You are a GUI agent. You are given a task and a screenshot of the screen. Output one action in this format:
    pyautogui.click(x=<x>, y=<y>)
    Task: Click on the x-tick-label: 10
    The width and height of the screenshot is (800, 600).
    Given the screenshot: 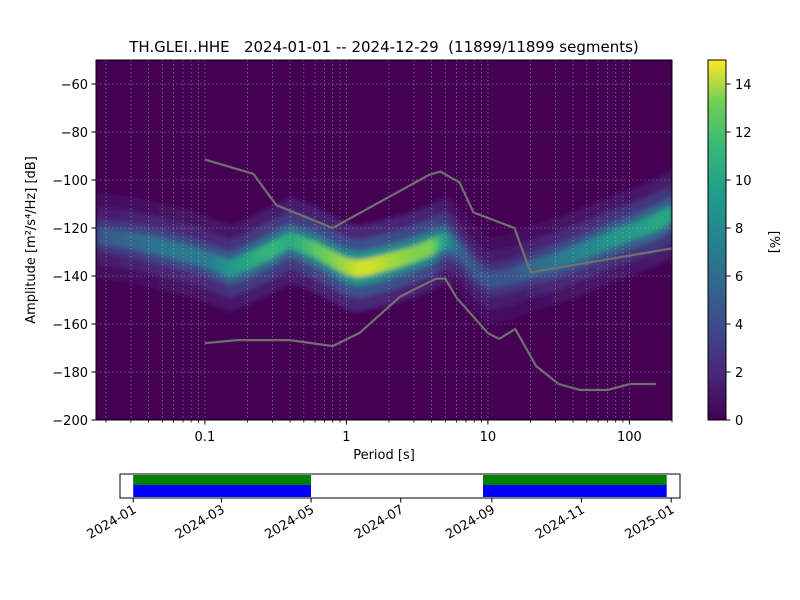 What is the action you would take?
    pyautogui.click(x=488, y=437)
    